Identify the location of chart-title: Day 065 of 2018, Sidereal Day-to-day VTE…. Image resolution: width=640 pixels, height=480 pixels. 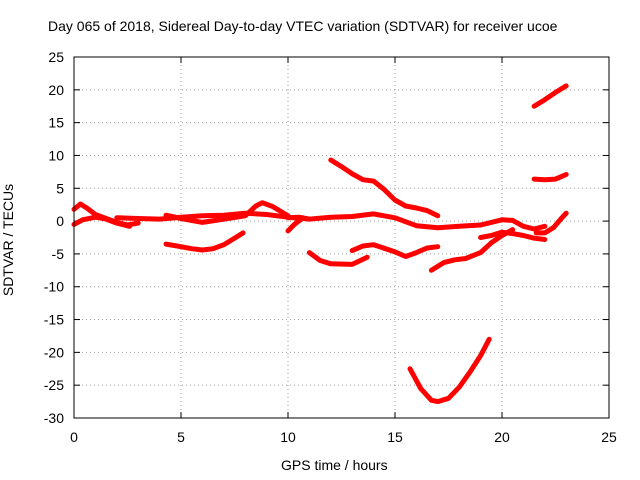
(303, 26).